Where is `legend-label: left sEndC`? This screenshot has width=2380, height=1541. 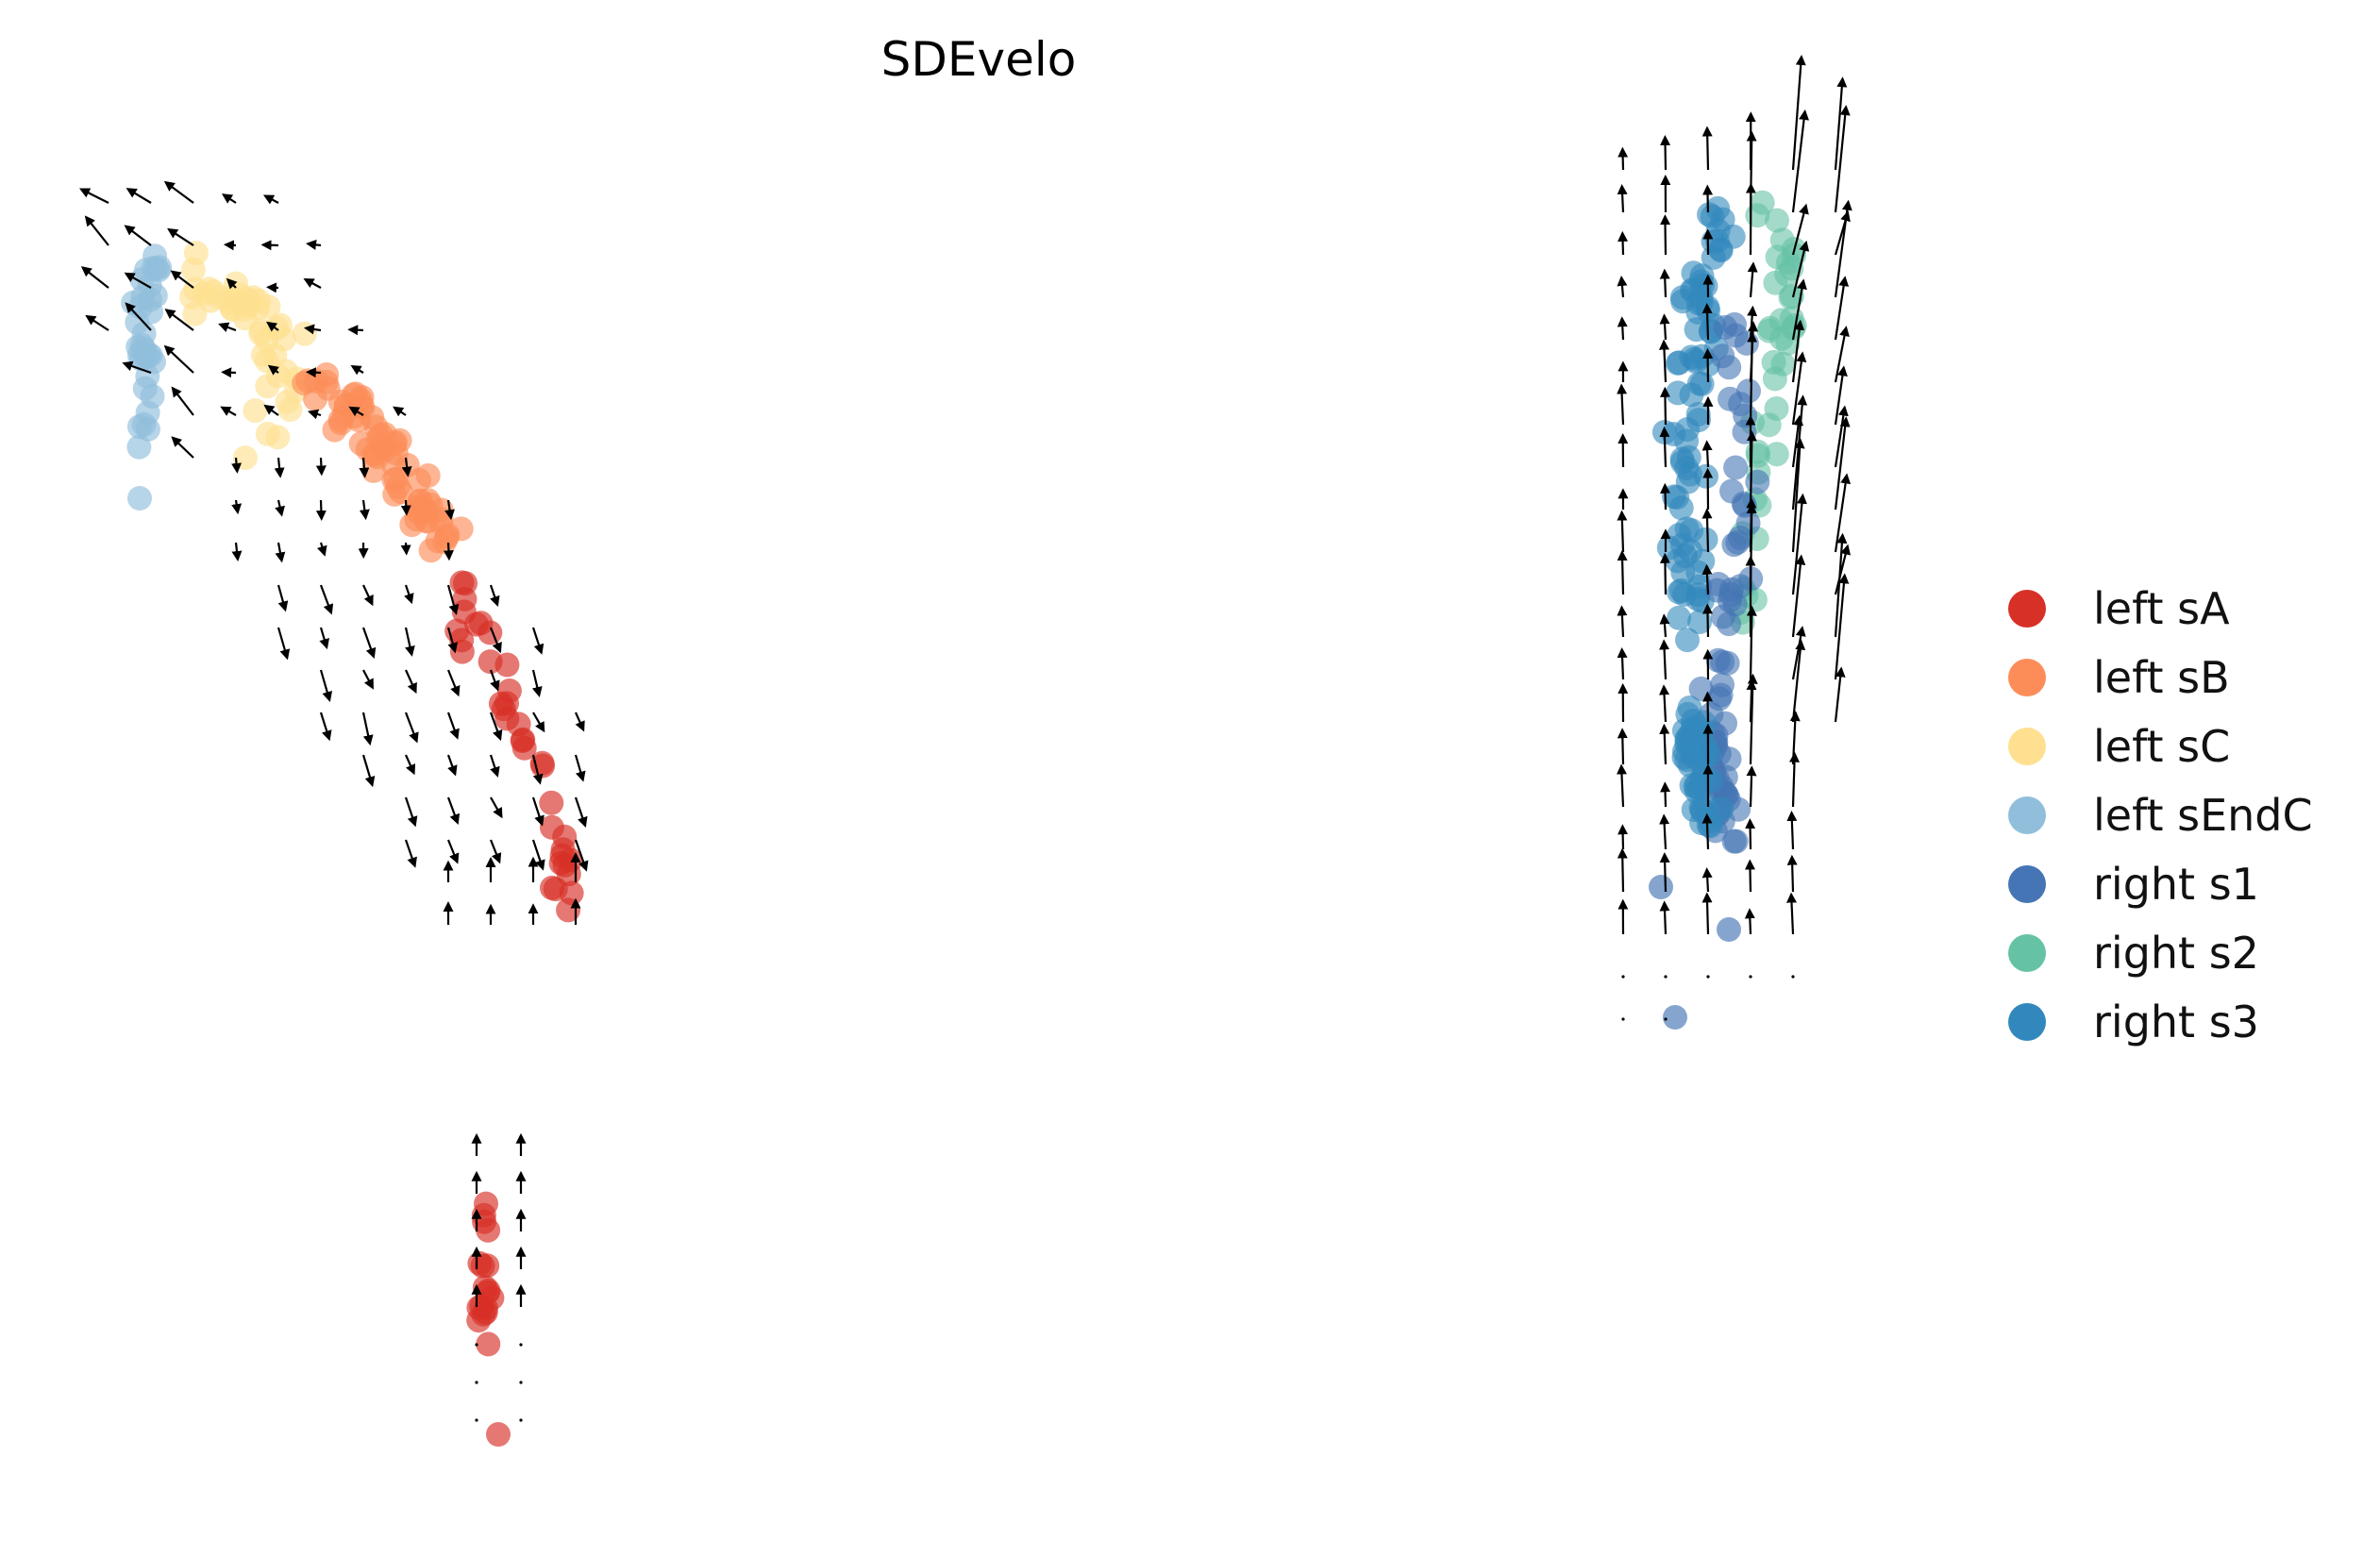 legend-label: left sEndC is located at coordinates (2203, 815).